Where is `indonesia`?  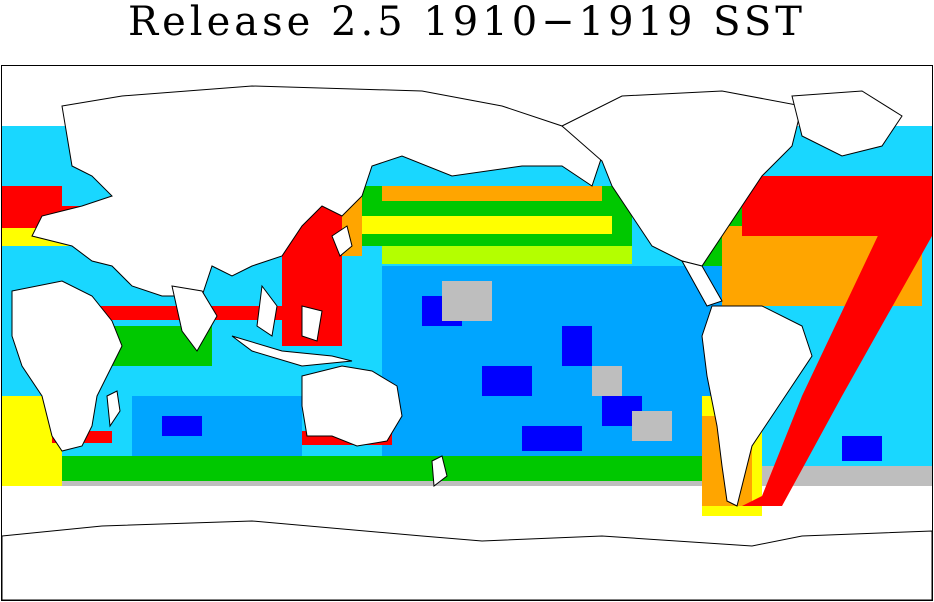 indonesia is located at coordinates (292, 351).